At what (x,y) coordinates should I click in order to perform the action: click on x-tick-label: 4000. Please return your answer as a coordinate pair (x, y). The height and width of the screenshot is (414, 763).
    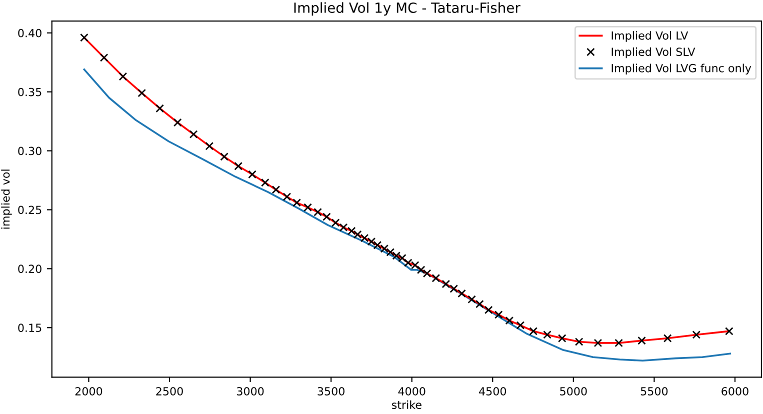
    Looking at the image, I should click on (412, 391).